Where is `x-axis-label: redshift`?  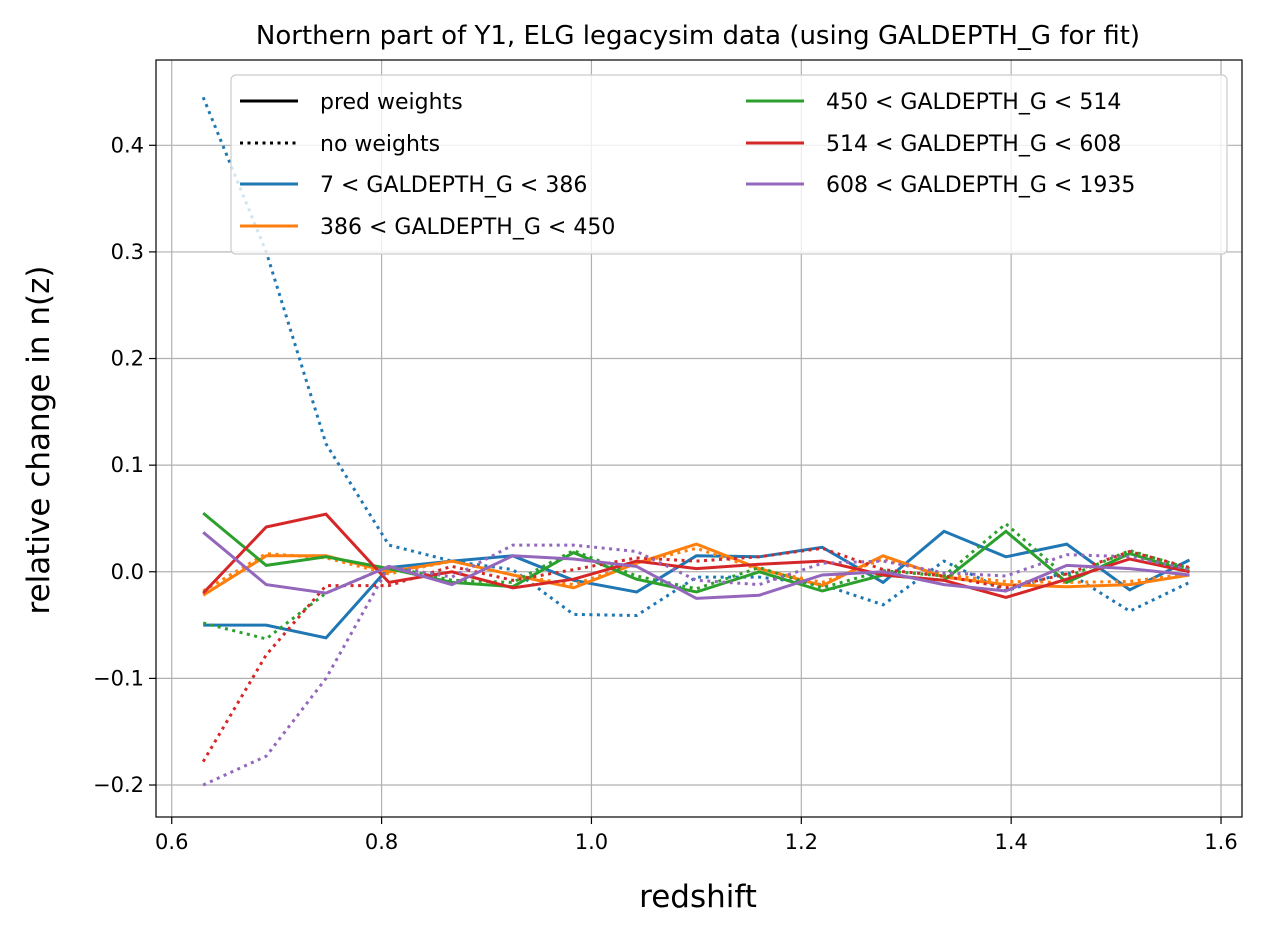
x-axis-label: redshift is located at coordinates (698, 897).